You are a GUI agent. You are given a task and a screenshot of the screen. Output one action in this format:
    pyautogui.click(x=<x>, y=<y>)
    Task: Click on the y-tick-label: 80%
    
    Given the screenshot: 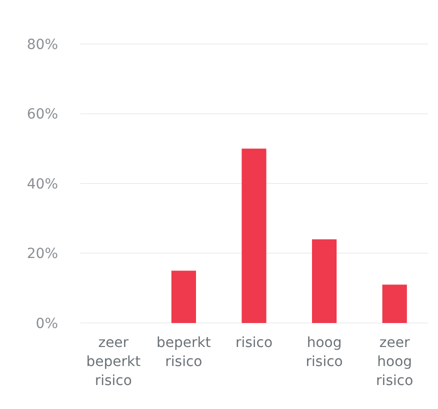 What is the action you would take?
    pyautogui.click(x=42, y=44)
    